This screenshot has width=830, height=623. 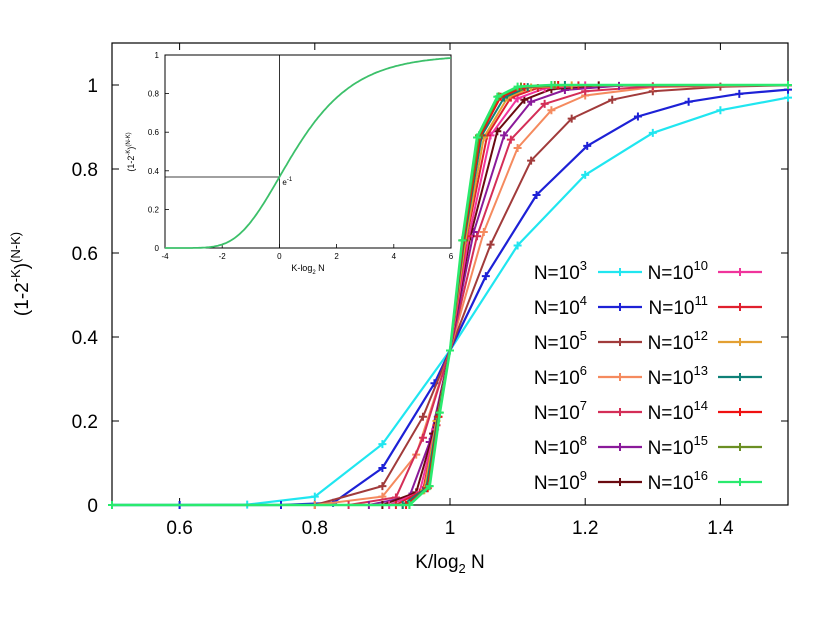 What do you see at coordinates (154, 171) in the screenshot?
I see `inset-y-tick-label: 0.4` at bounding box center [154, 171].